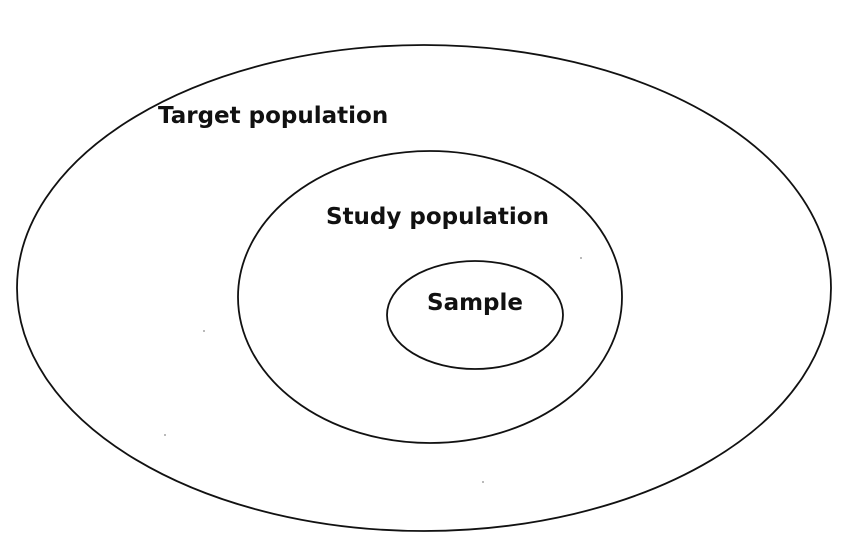  I want to click on sample-ellipse, so click(475, 315).